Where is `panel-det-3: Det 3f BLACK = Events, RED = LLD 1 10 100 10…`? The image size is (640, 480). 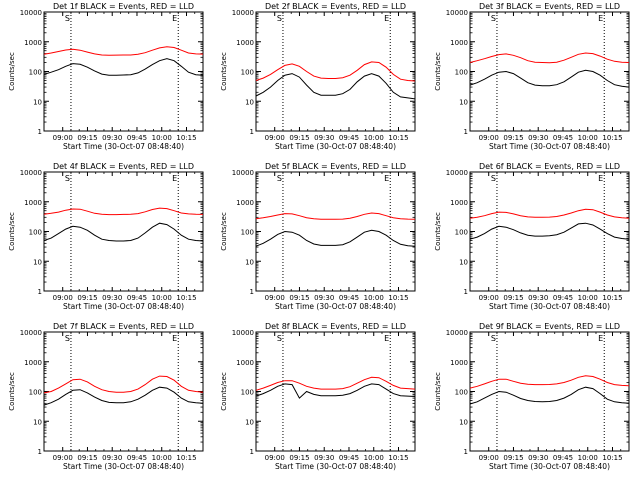
panel-det-3: Det 3f BLACK = Events, RED = LLD 1 10 100 10… is located at coordinates (532, 76).